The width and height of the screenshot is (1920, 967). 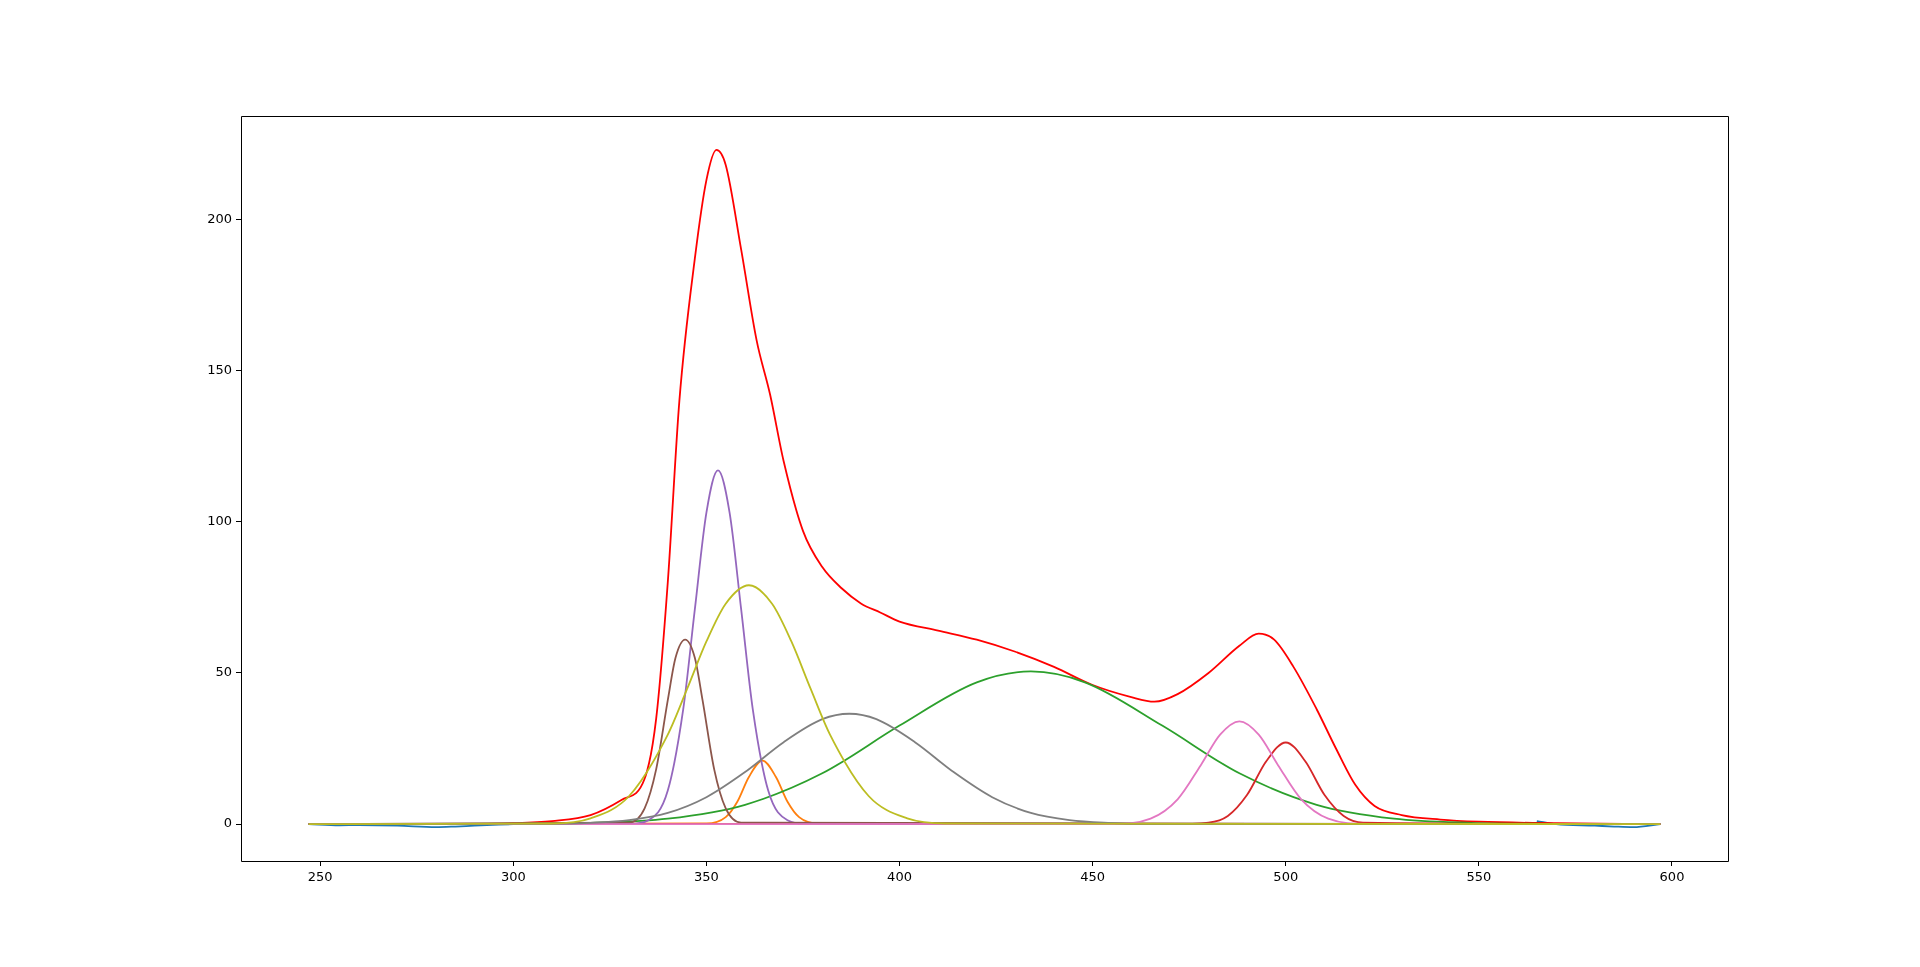 I want to click on x-tick-label: 500, so click(x=1286, y=877).